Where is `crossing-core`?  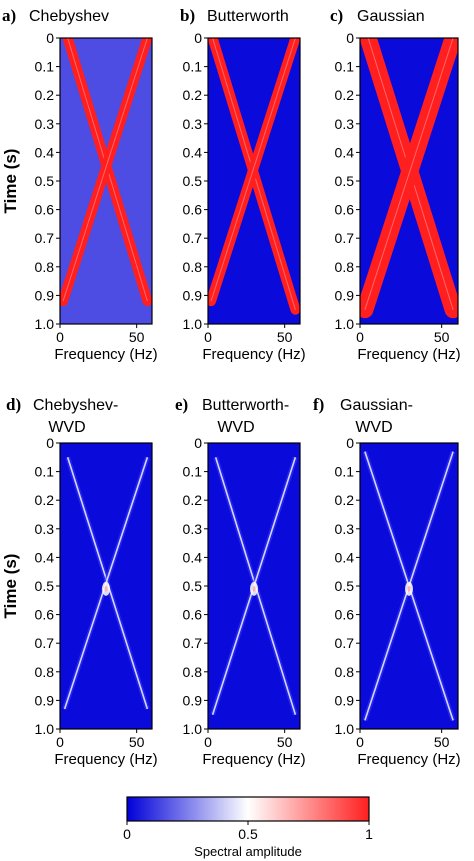
crossing-core is located at coordinates (254, 588).